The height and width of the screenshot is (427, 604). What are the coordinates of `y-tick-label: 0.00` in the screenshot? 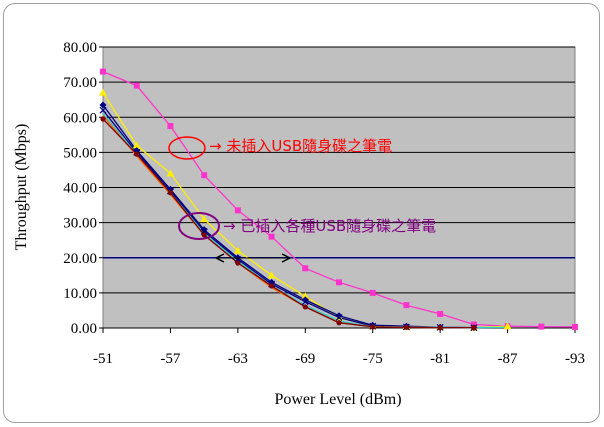 It's located at (84, 329).